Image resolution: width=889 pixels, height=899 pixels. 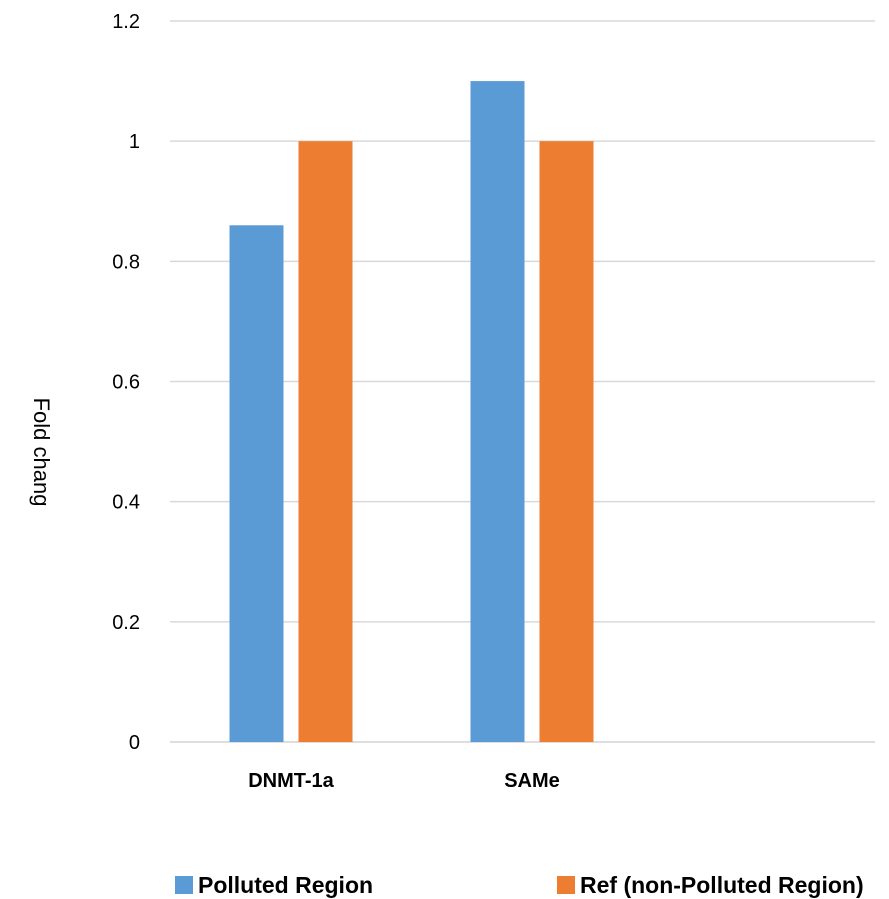 I want to click on legend-label: Polluted Region, so click(x=285, y=885).